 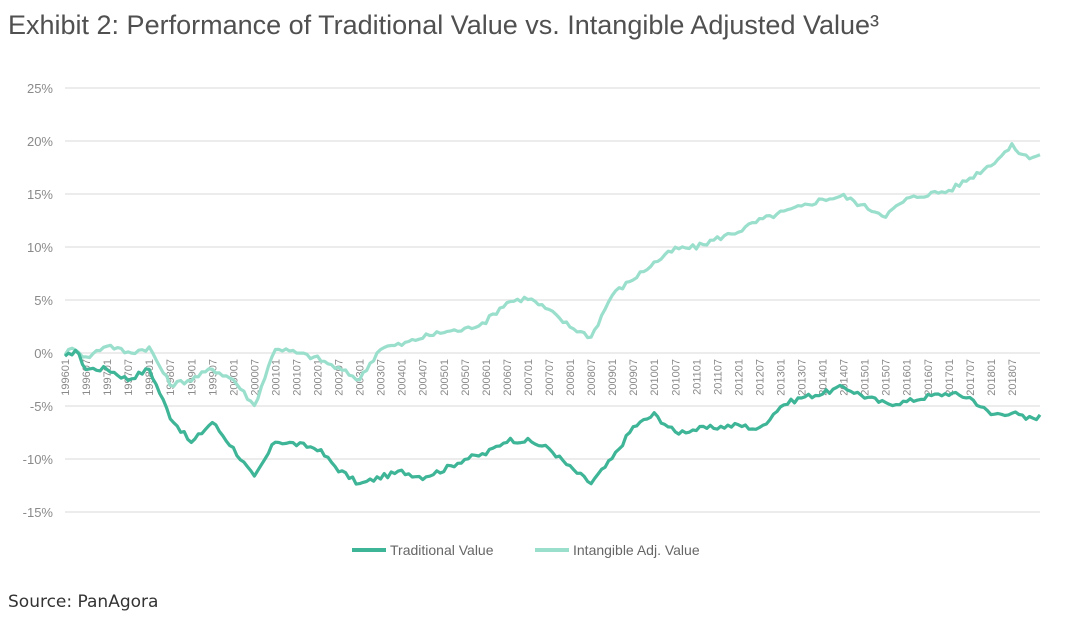 I want to click on x-tick-label: 200507, so click(x=466, y=377).